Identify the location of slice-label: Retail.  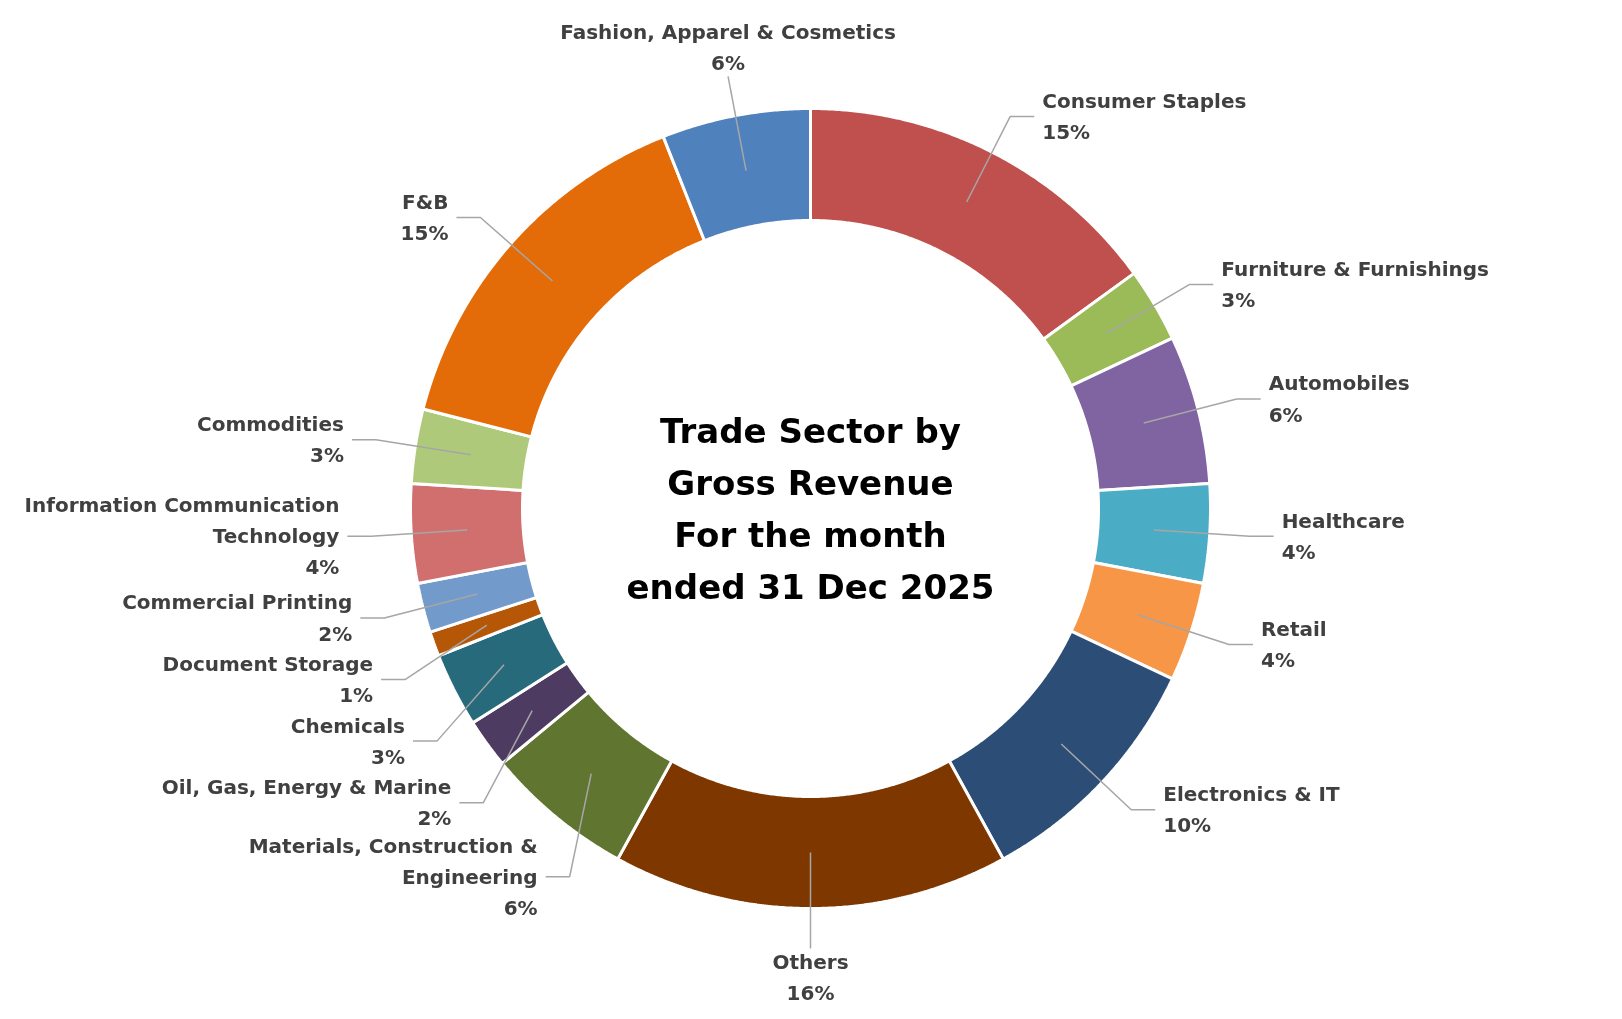
(1293, 628).